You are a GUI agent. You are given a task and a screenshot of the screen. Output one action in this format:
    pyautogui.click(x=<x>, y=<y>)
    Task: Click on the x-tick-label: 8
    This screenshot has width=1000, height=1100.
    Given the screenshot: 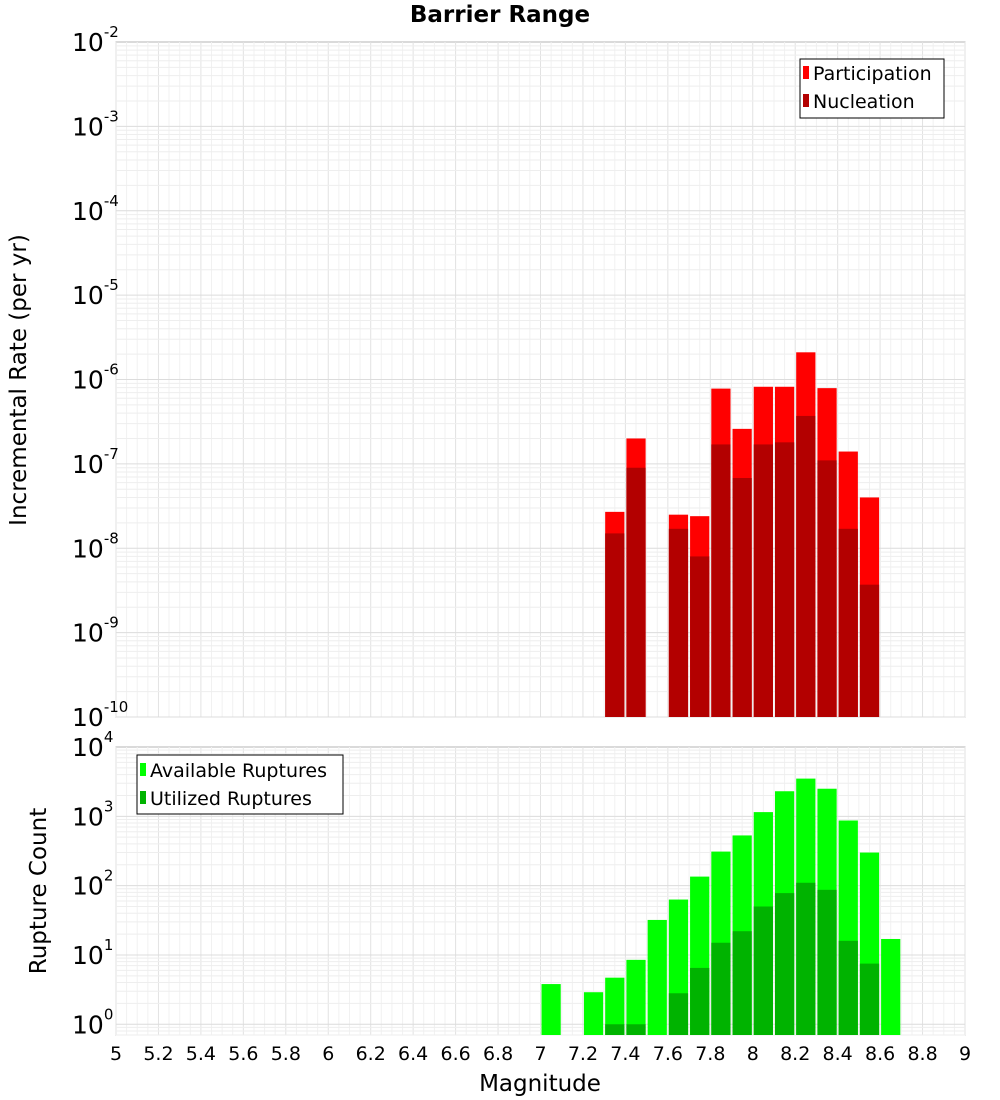 What is the action you would take?
    pyautogui.click(x=753, y=1054)
    